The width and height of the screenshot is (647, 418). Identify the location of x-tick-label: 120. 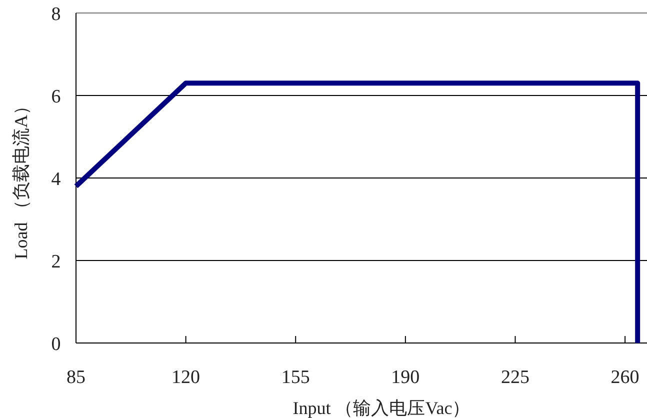
(186, 377).